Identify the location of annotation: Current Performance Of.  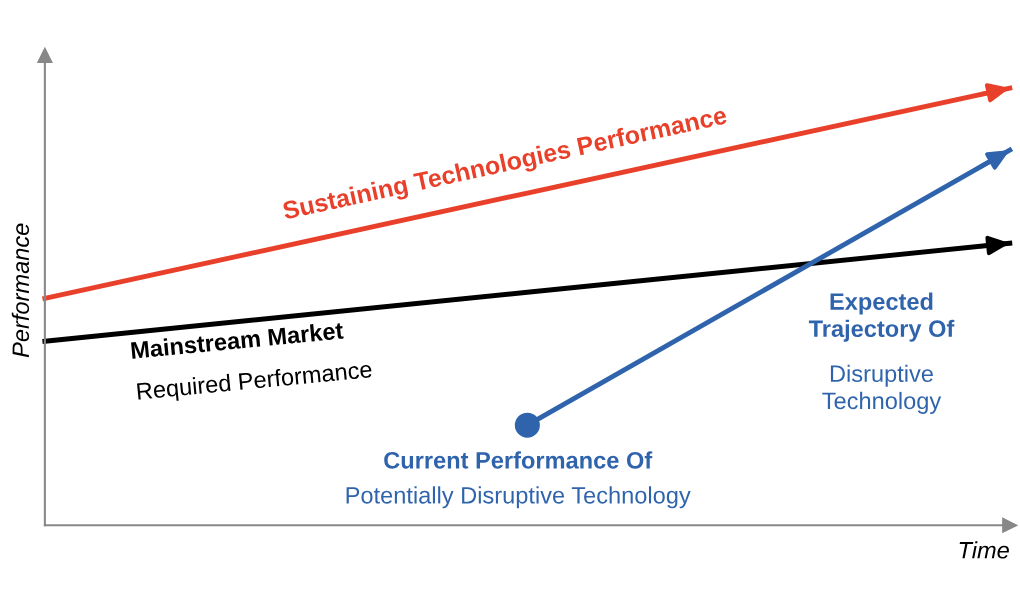
(518, 460).